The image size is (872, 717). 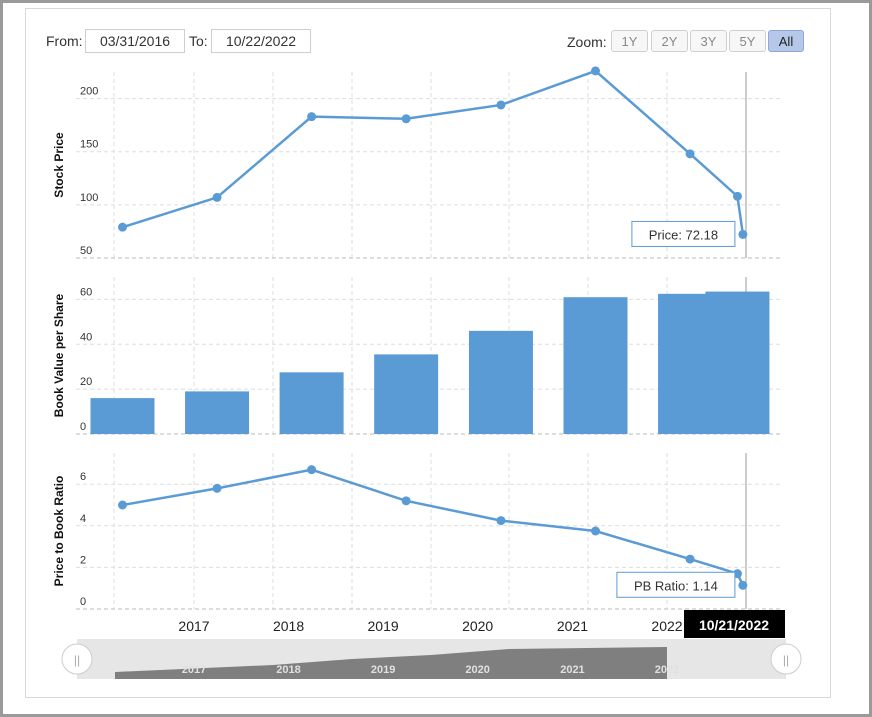 I want to click on navigator-area, so click(x=391, y=663).